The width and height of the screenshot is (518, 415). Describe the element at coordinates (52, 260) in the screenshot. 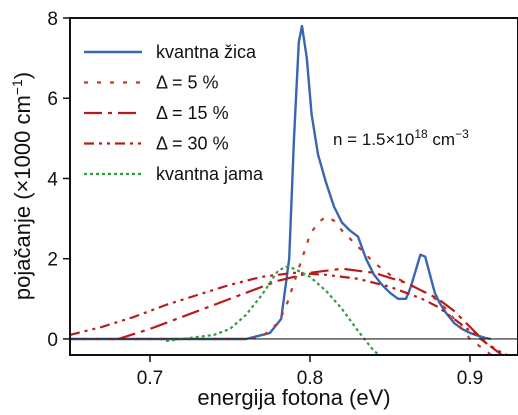

I see `y-tick-label: 2` at that location.